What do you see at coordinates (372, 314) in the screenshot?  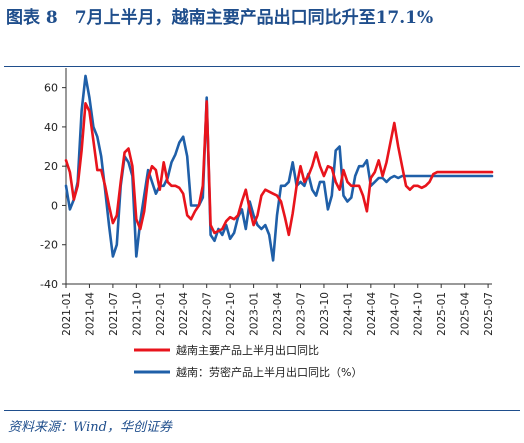 I see `x-tick-label: 2024-04` at bounding box center [372, 314].